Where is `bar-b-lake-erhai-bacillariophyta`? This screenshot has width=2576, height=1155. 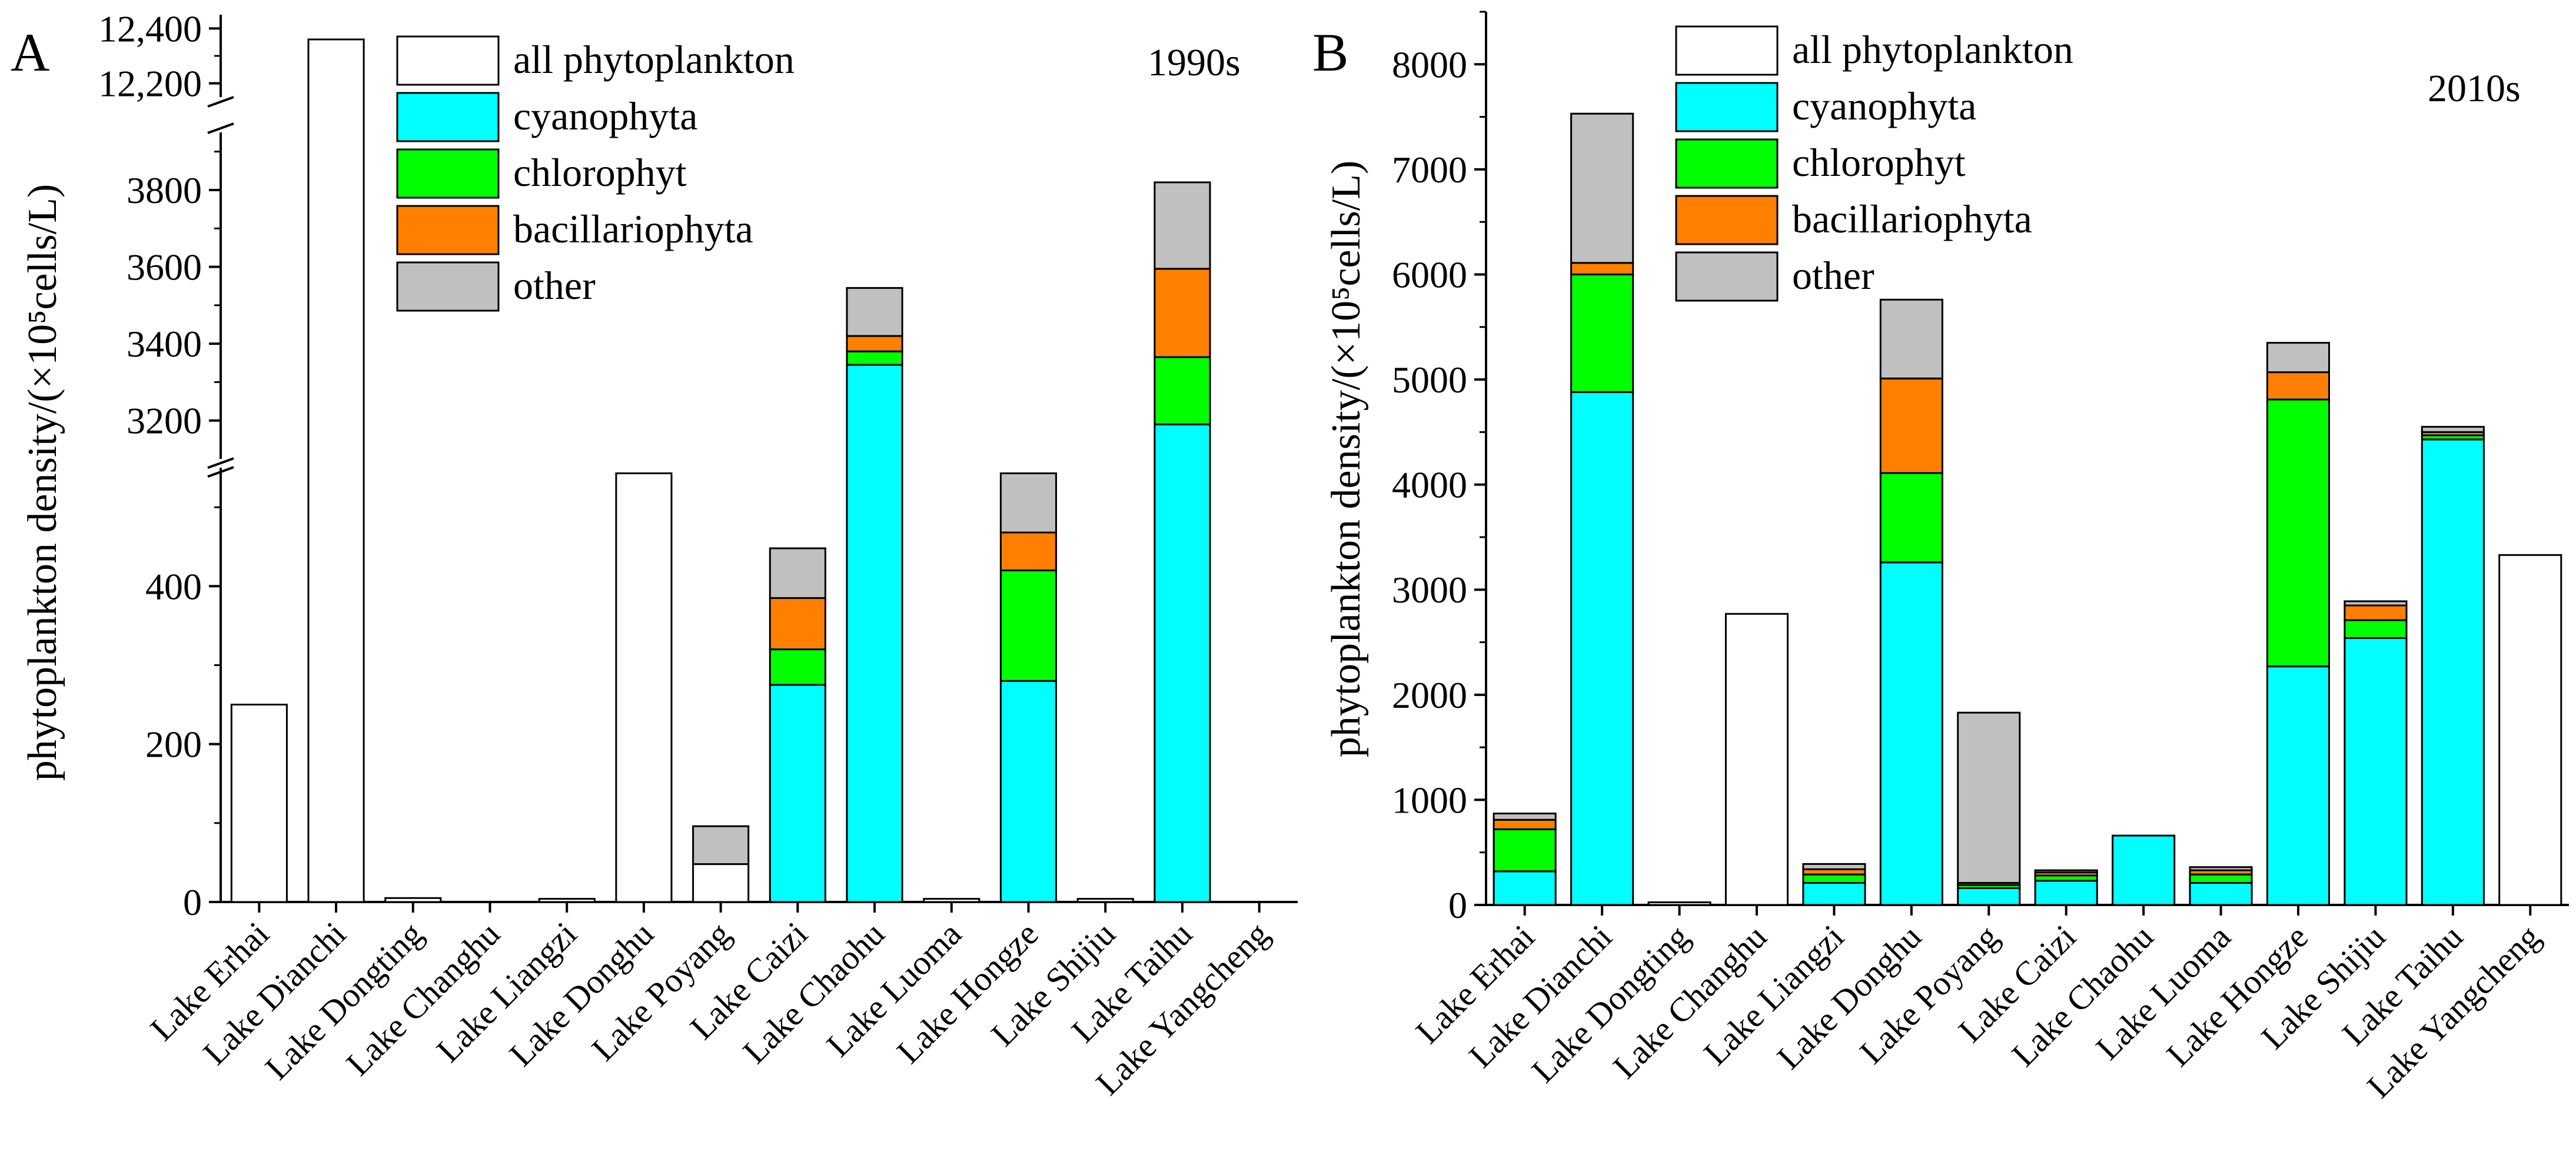
bar-b-lake-erhai-bacillariophyta is located at coordinates (1525, 824).